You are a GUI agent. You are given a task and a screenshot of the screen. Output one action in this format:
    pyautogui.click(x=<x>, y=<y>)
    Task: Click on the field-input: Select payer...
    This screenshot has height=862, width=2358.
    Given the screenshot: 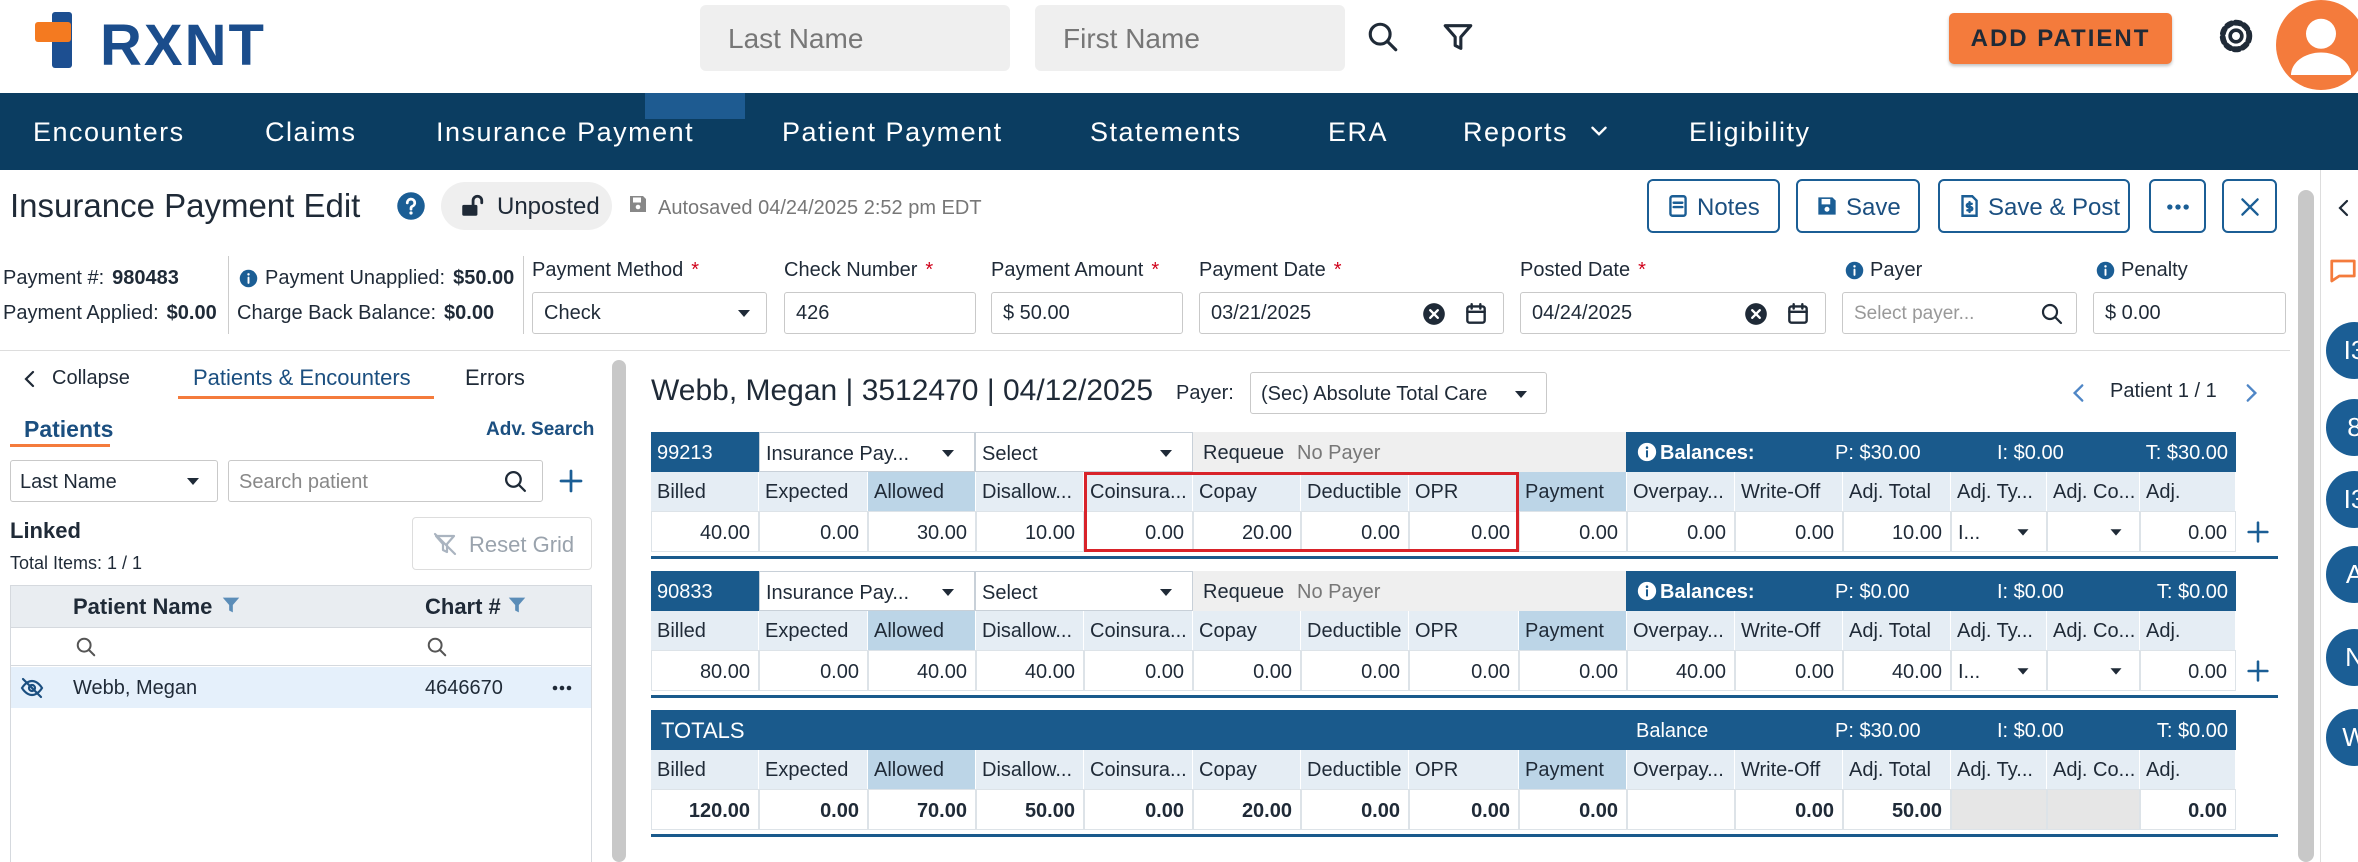 What is the action you would take?
    pyautogui.click(x=1959, y=313)
    